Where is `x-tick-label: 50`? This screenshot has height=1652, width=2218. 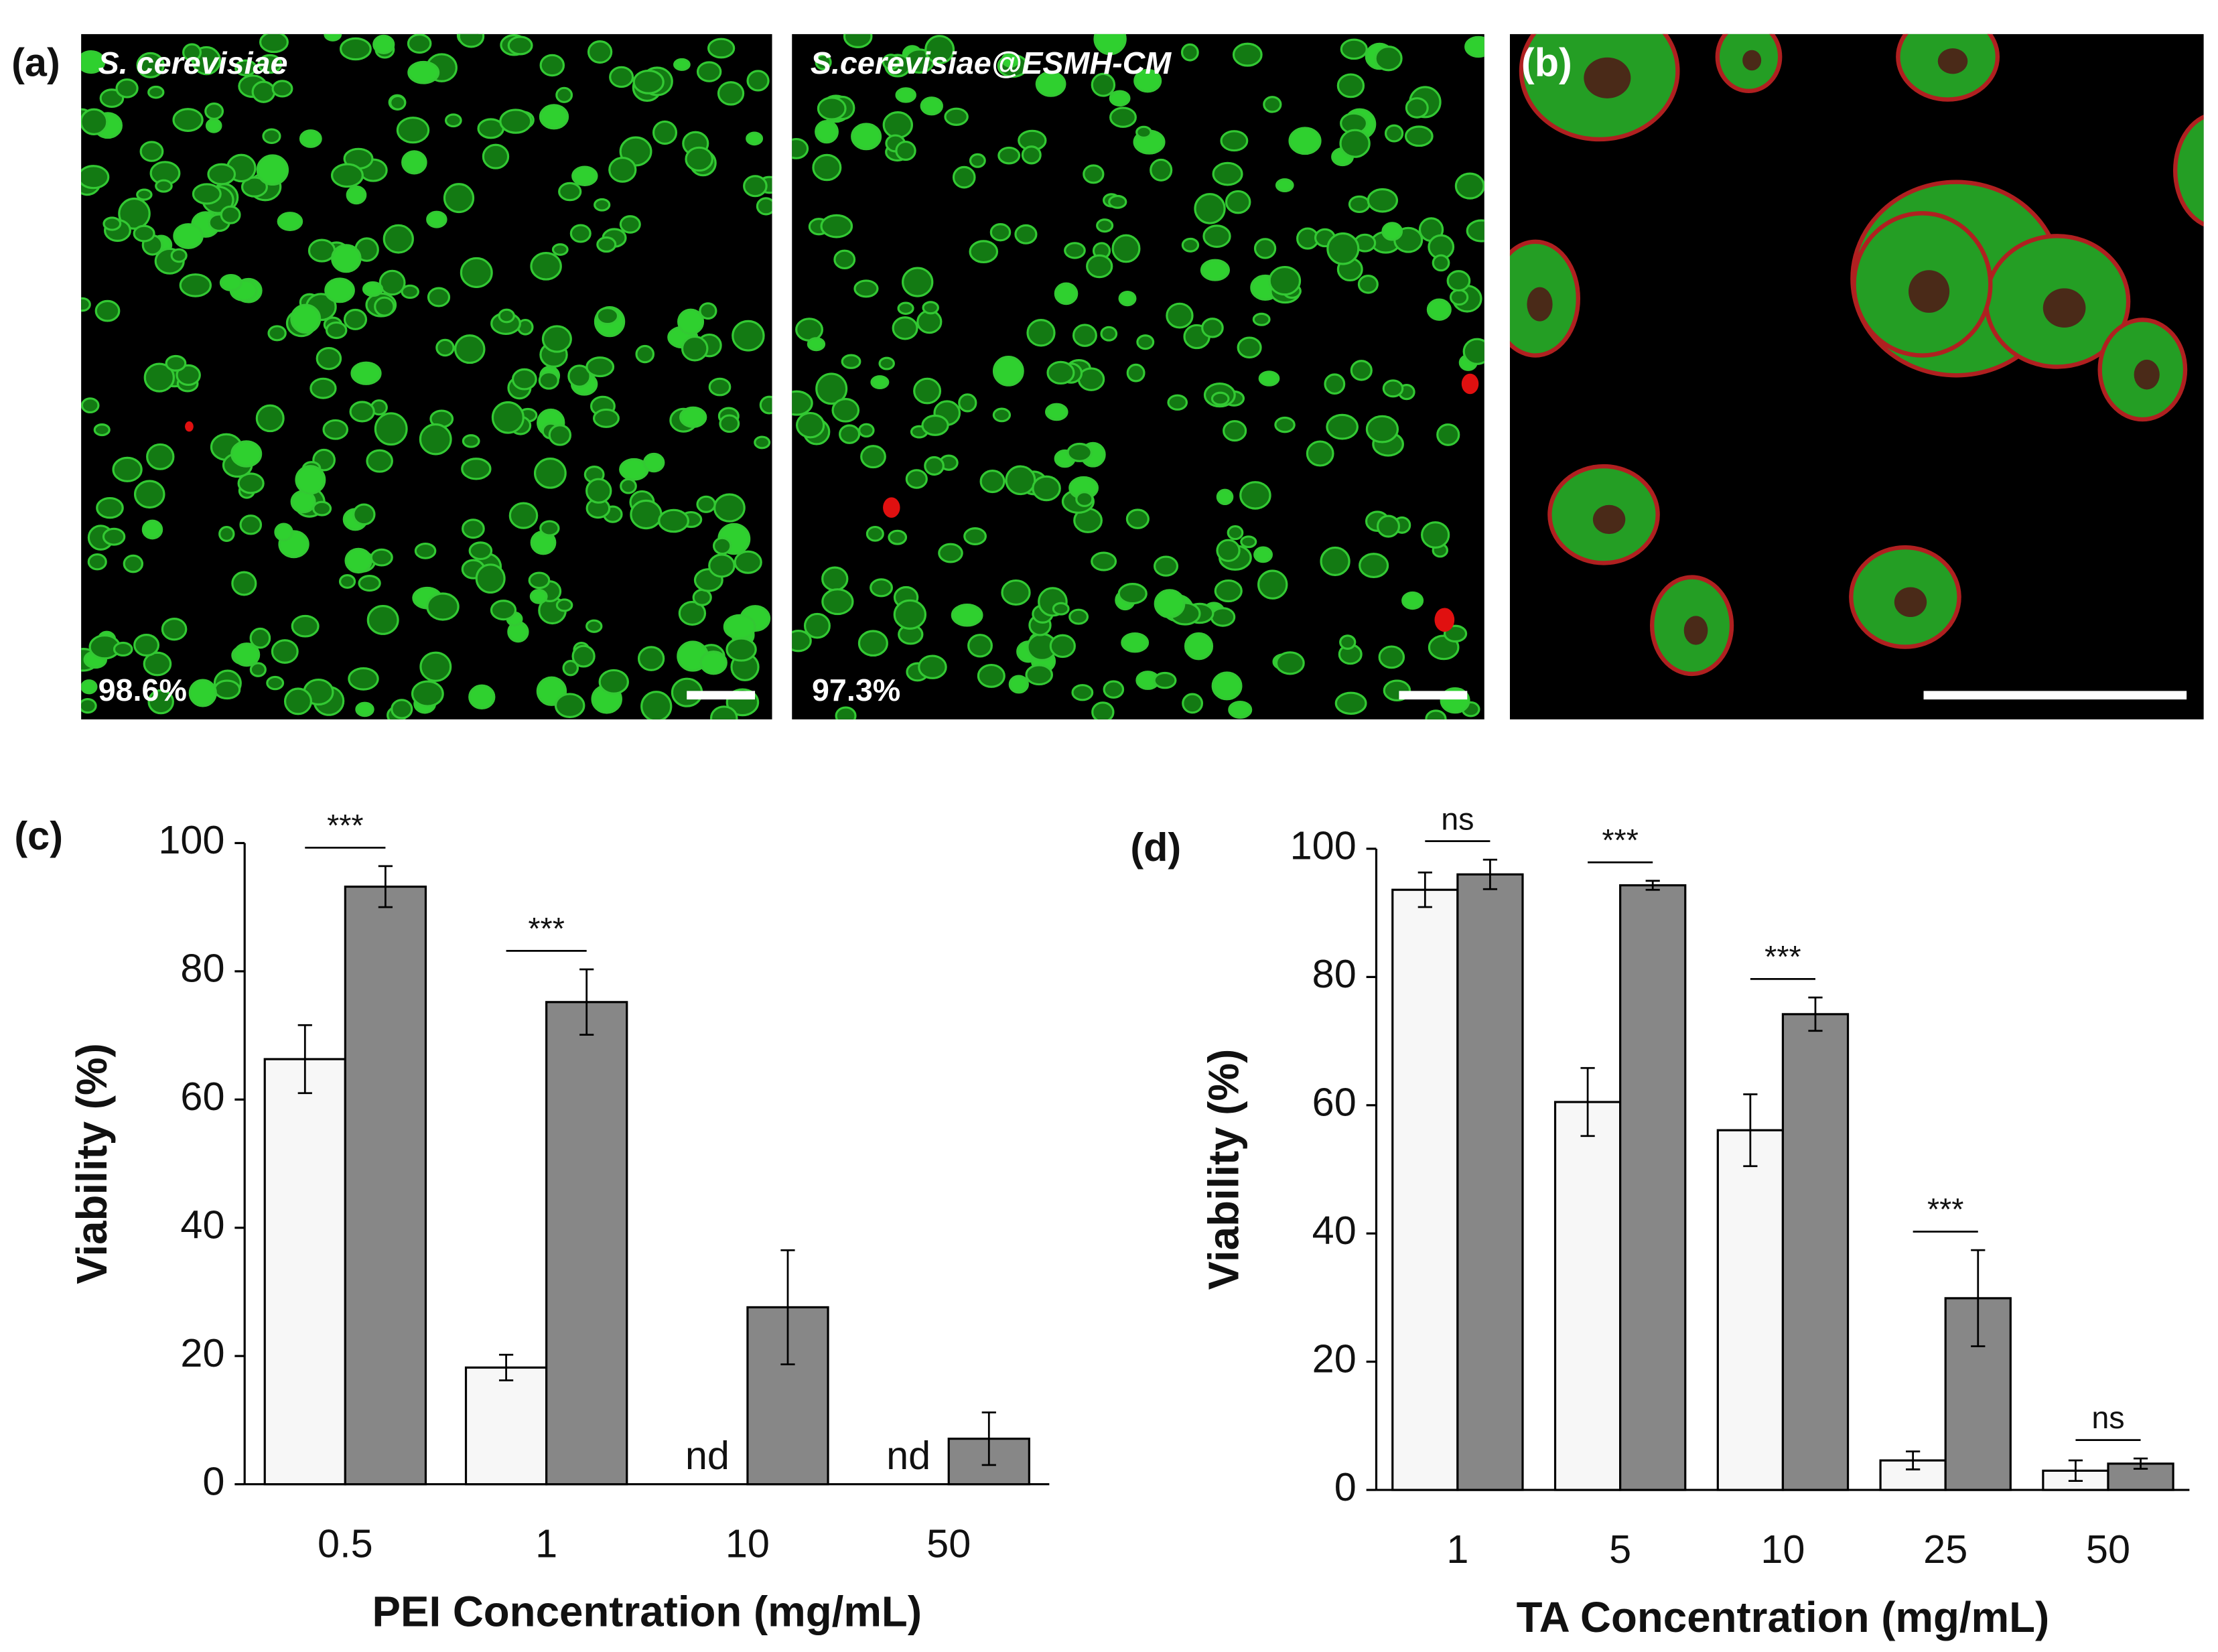 x-tick-label: 50 is located at coordinates (2108, 1549).